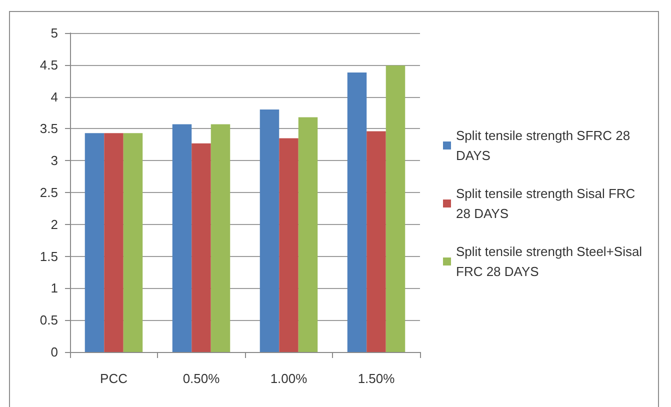 The image size is (671, 407). Describe the element at coordinates (201, 378) in the screenshot. I see `x-tick-label: 0.50%` at that location.